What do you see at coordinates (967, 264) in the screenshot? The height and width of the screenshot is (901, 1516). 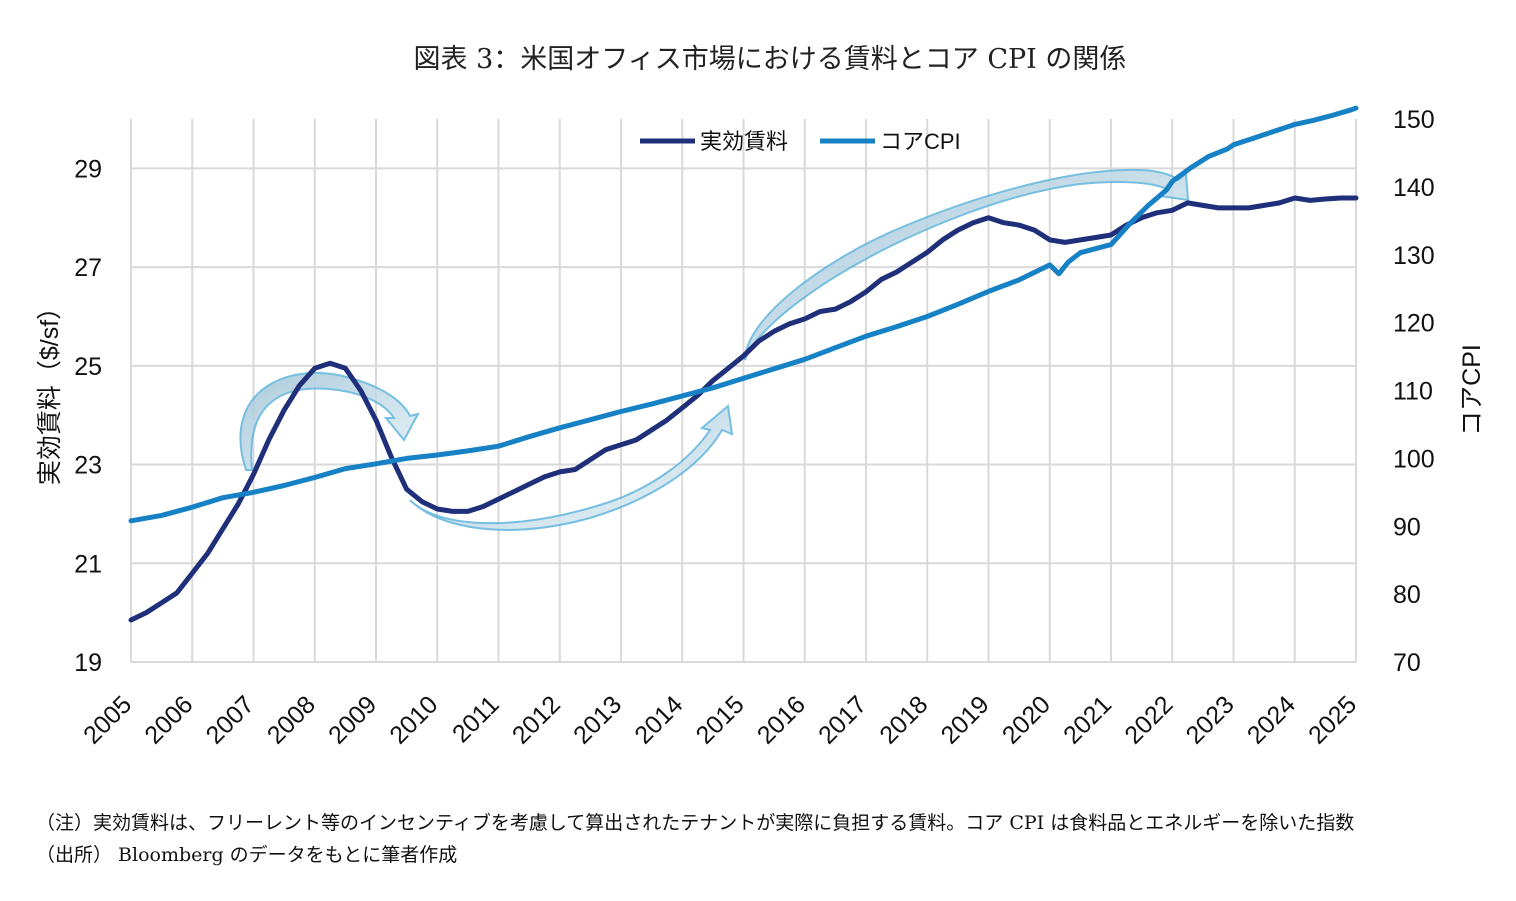 I see `arrow-2015` at bounding box center [967, 264].